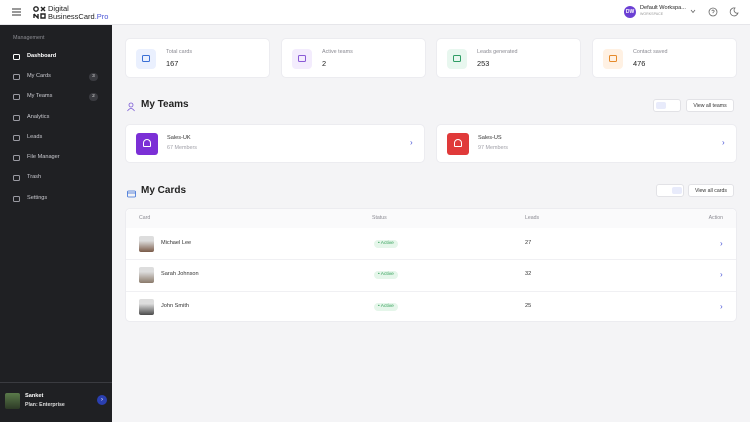 The width and height of the screenshot is (750, 422). What do you see at coordinates (734, 12) in the screenshot?
I see `theme-toggle` at bounding box center [734, 12].